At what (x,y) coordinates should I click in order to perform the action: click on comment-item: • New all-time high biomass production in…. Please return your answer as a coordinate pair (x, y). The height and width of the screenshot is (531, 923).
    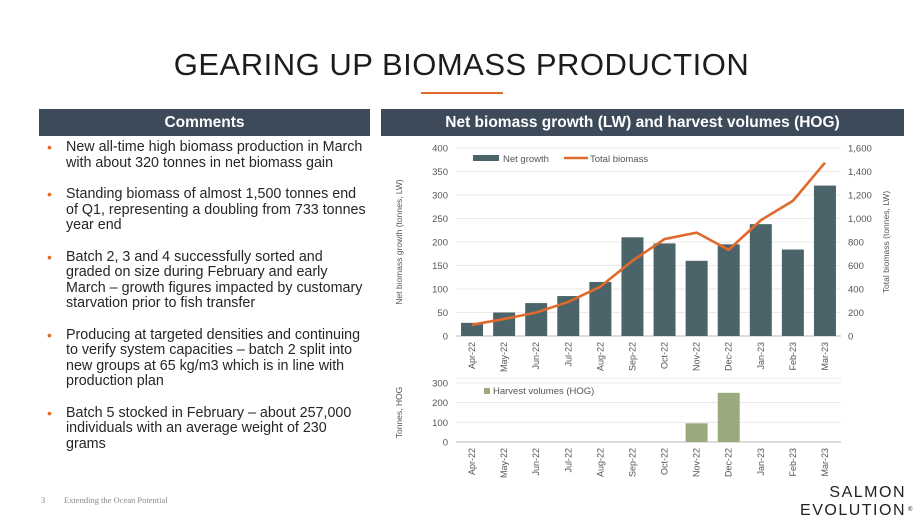
    Looking at the image, I should click on (205, 155).